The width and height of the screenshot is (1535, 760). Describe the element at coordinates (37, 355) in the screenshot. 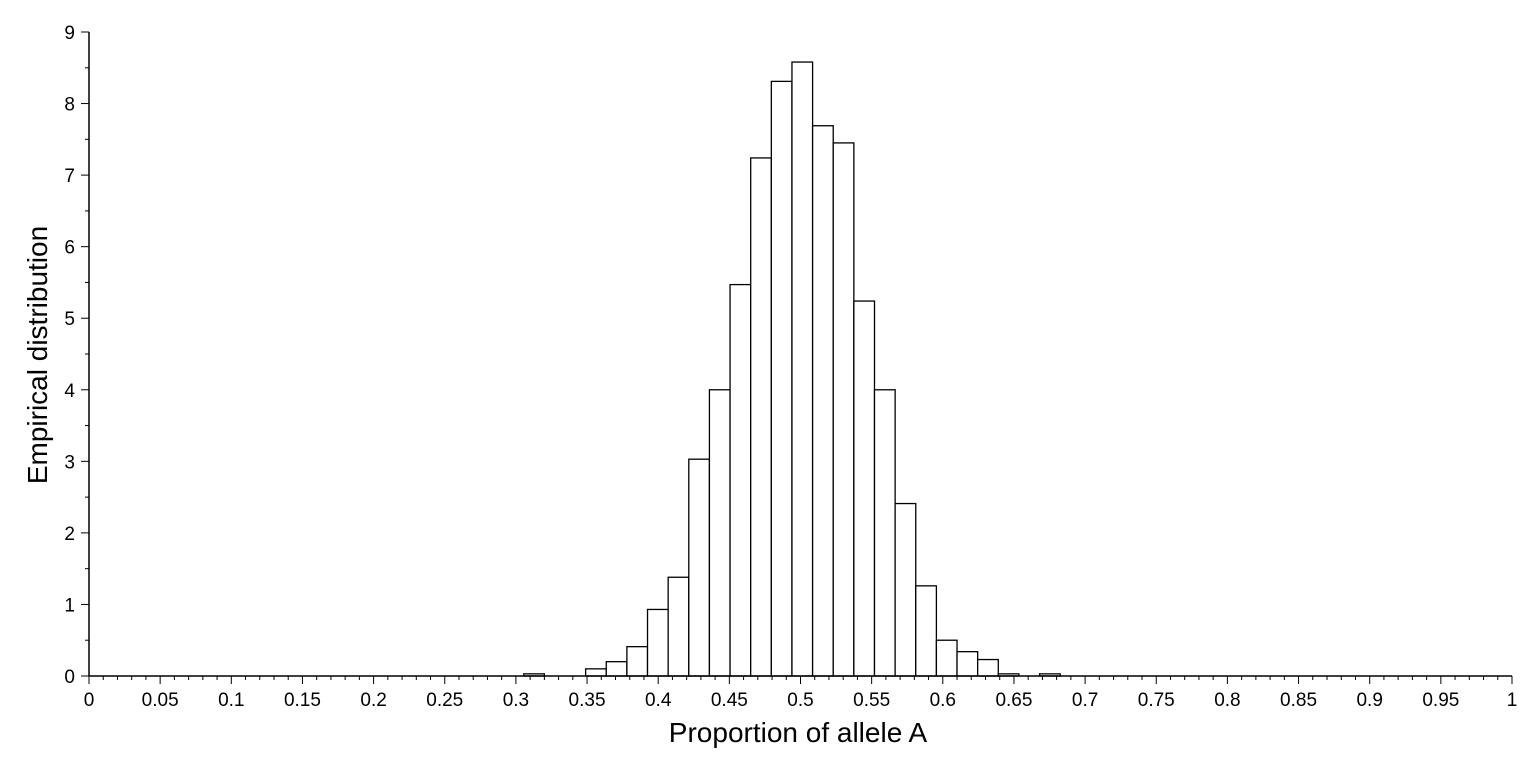

I see `y-axis-title: Empirical distribution` at that location.